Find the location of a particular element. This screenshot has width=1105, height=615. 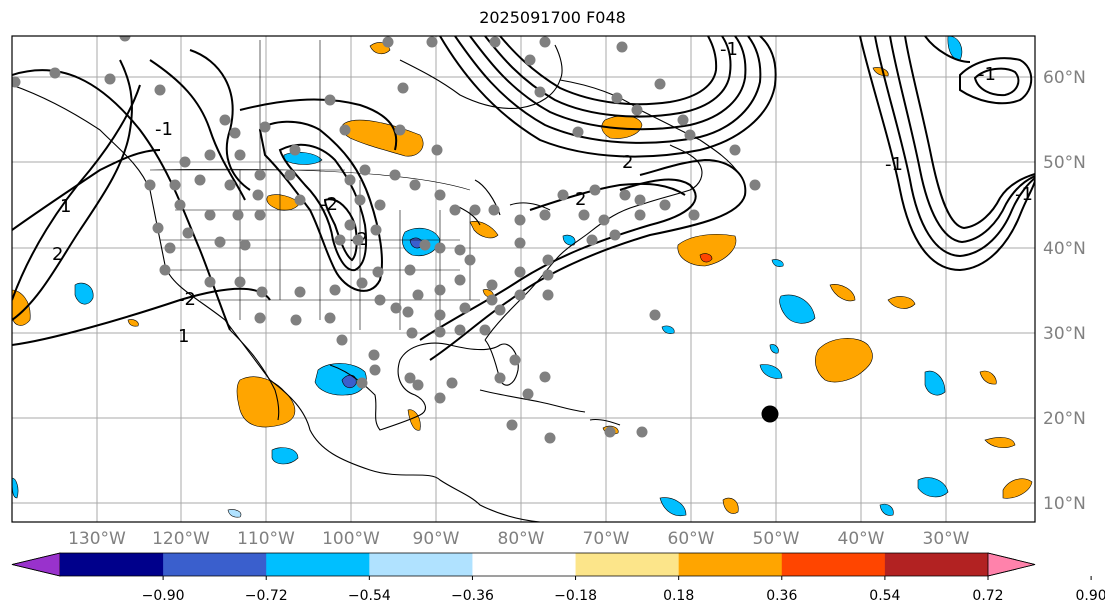

colorbar-extend-low is located at coordinates (36, 564).